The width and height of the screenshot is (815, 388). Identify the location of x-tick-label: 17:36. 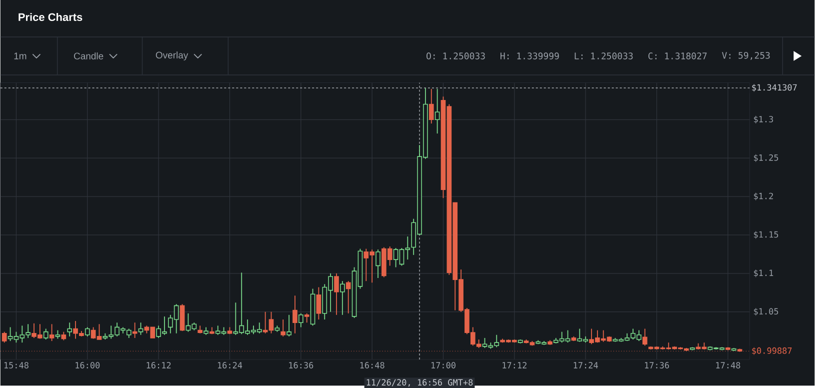
(656, 365).